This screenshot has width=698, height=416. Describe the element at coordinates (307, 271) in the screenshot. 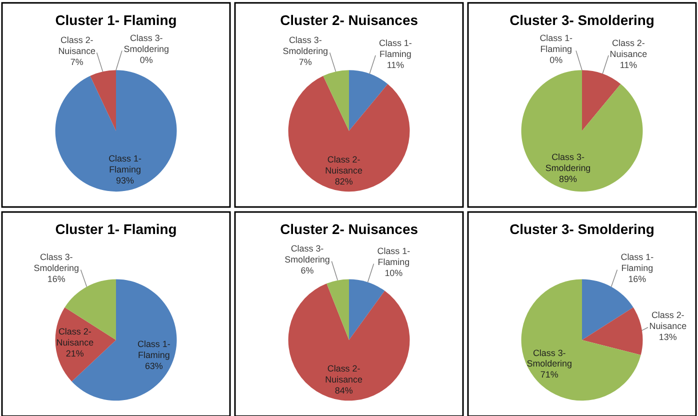

I see `data-label: 6%` at that location.